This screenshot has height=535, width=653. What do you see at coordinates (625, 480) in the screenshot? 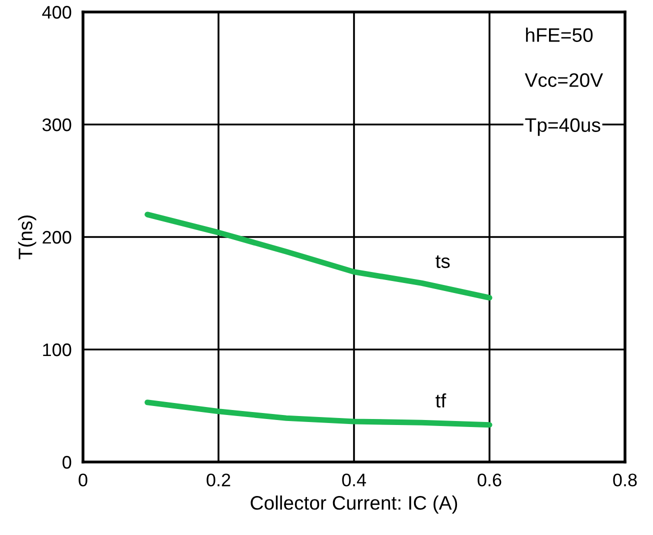
I see `x-tick-label: 0.8` at bounding box center [625, 480].